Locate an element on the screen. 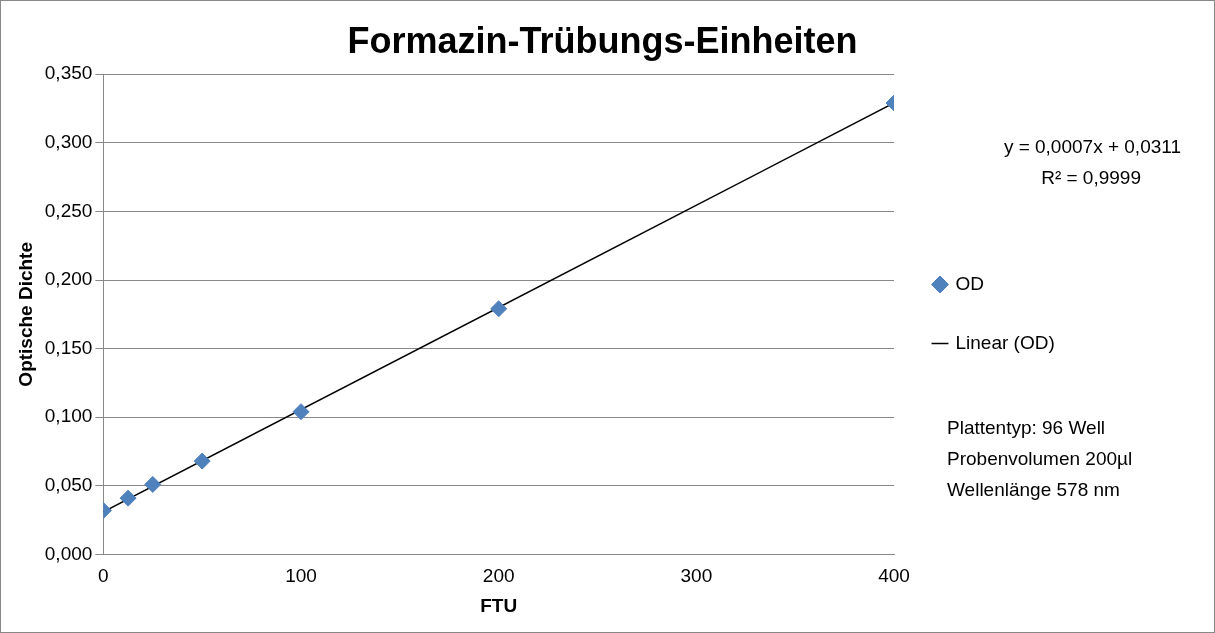 This screenshot has height=633, width=1215. legend-label: OD is located at coordinates (969, 283).